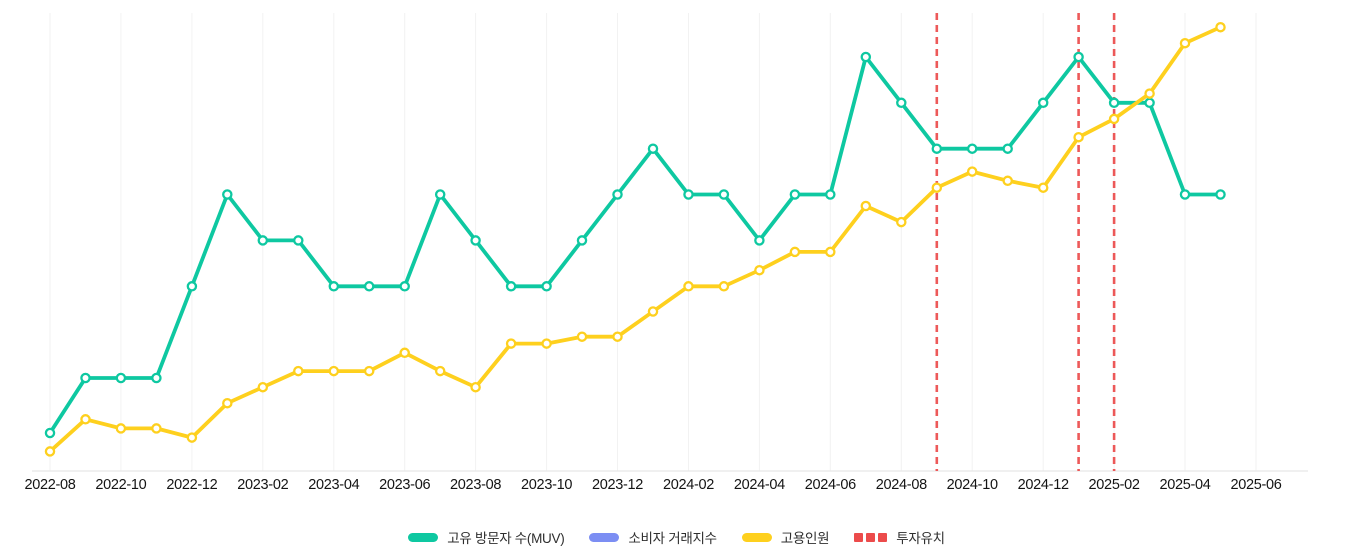  Describe the element at coordinates (920, 538) in the screenshot. I see `legend-label: 투자유치` at that location.